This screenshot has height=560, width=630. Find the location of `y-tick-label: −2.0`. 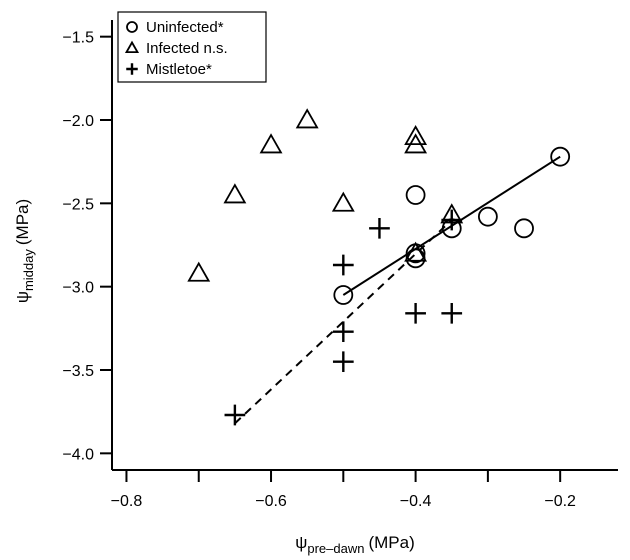

y-tick-label: −2.0 is located at coordinates (78, 121).